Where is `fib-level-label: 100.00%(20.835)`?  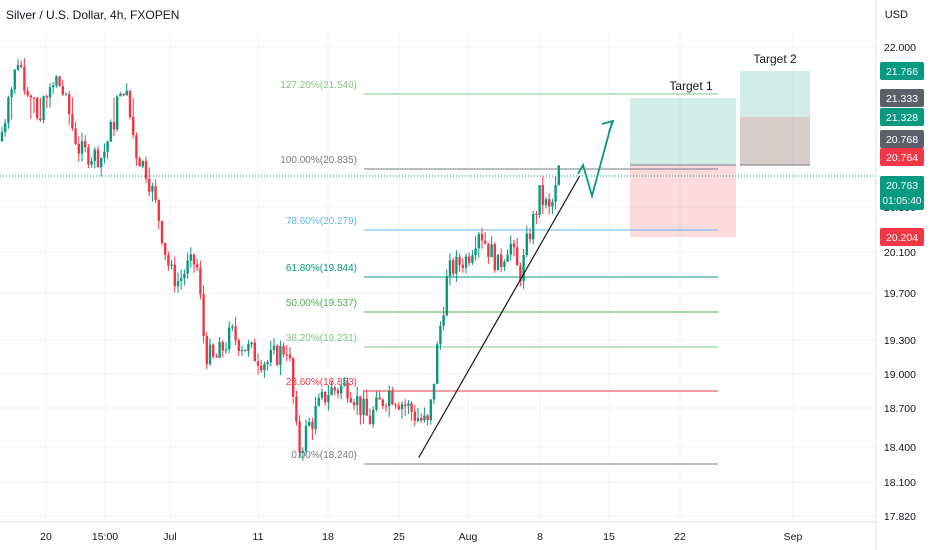
fib-level-label: 100.00%(20.835) is located at coordinates (318, 160).